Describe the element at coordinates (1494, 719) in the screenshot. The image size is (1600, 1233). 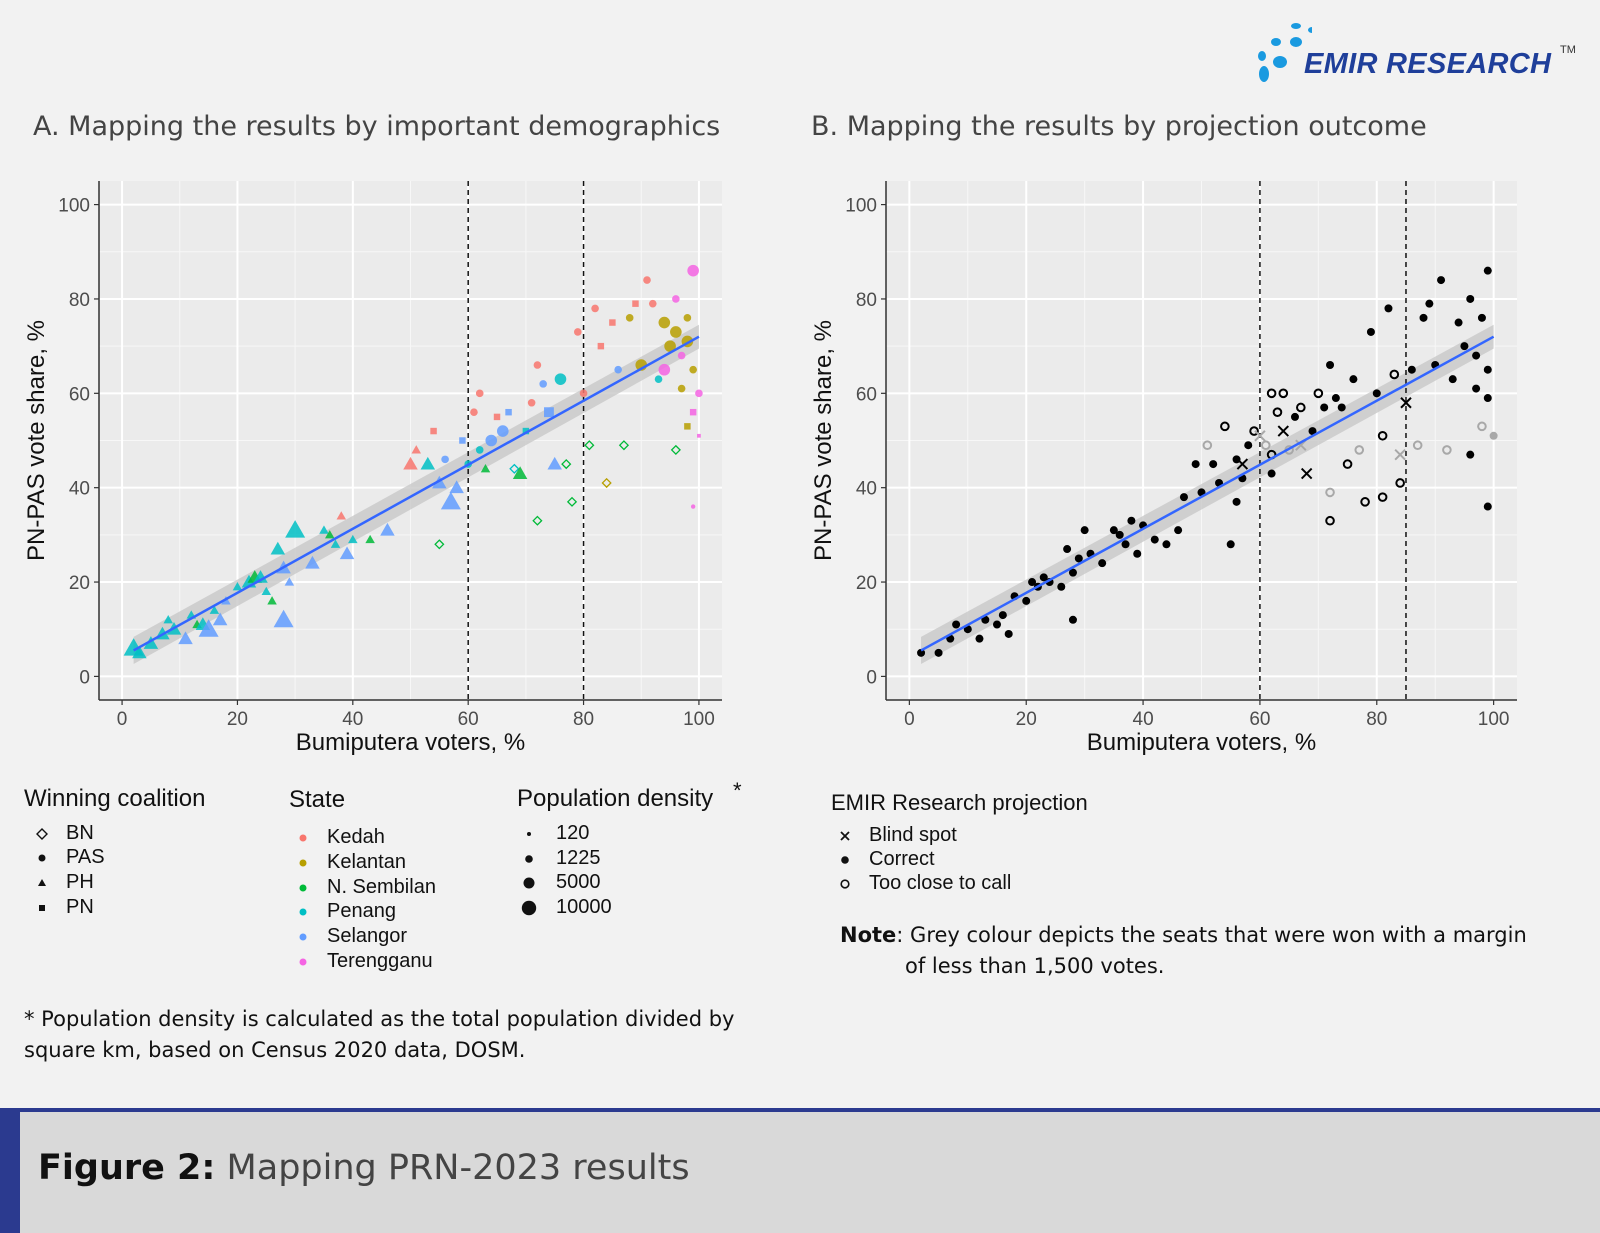
I see `x-tick-label: 100` at that location.